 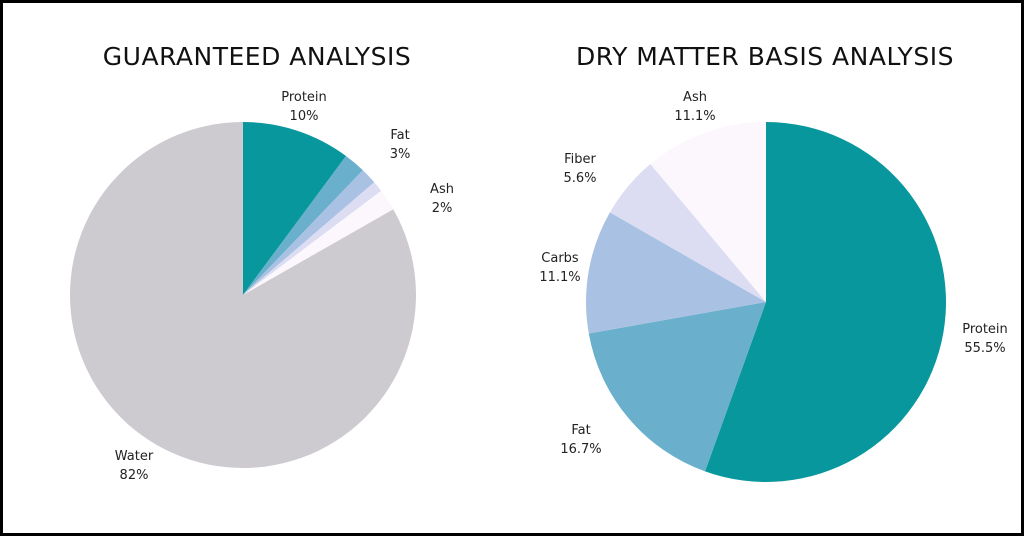 What do you see at coordinates (400, 154) in the screenshot?
I see `slice-value-fat: 3%` at bounding box center [400, 154].